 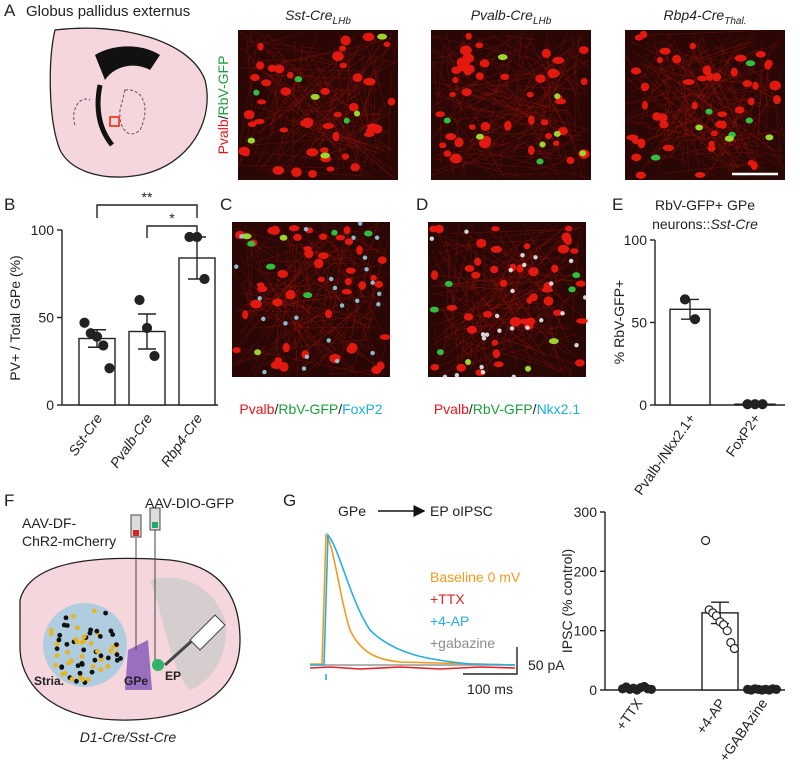 What do you see at coordinates (461, 511) in the screenshot?
I see `header-text: EP oIPSC` at bounding box center [461, 511].